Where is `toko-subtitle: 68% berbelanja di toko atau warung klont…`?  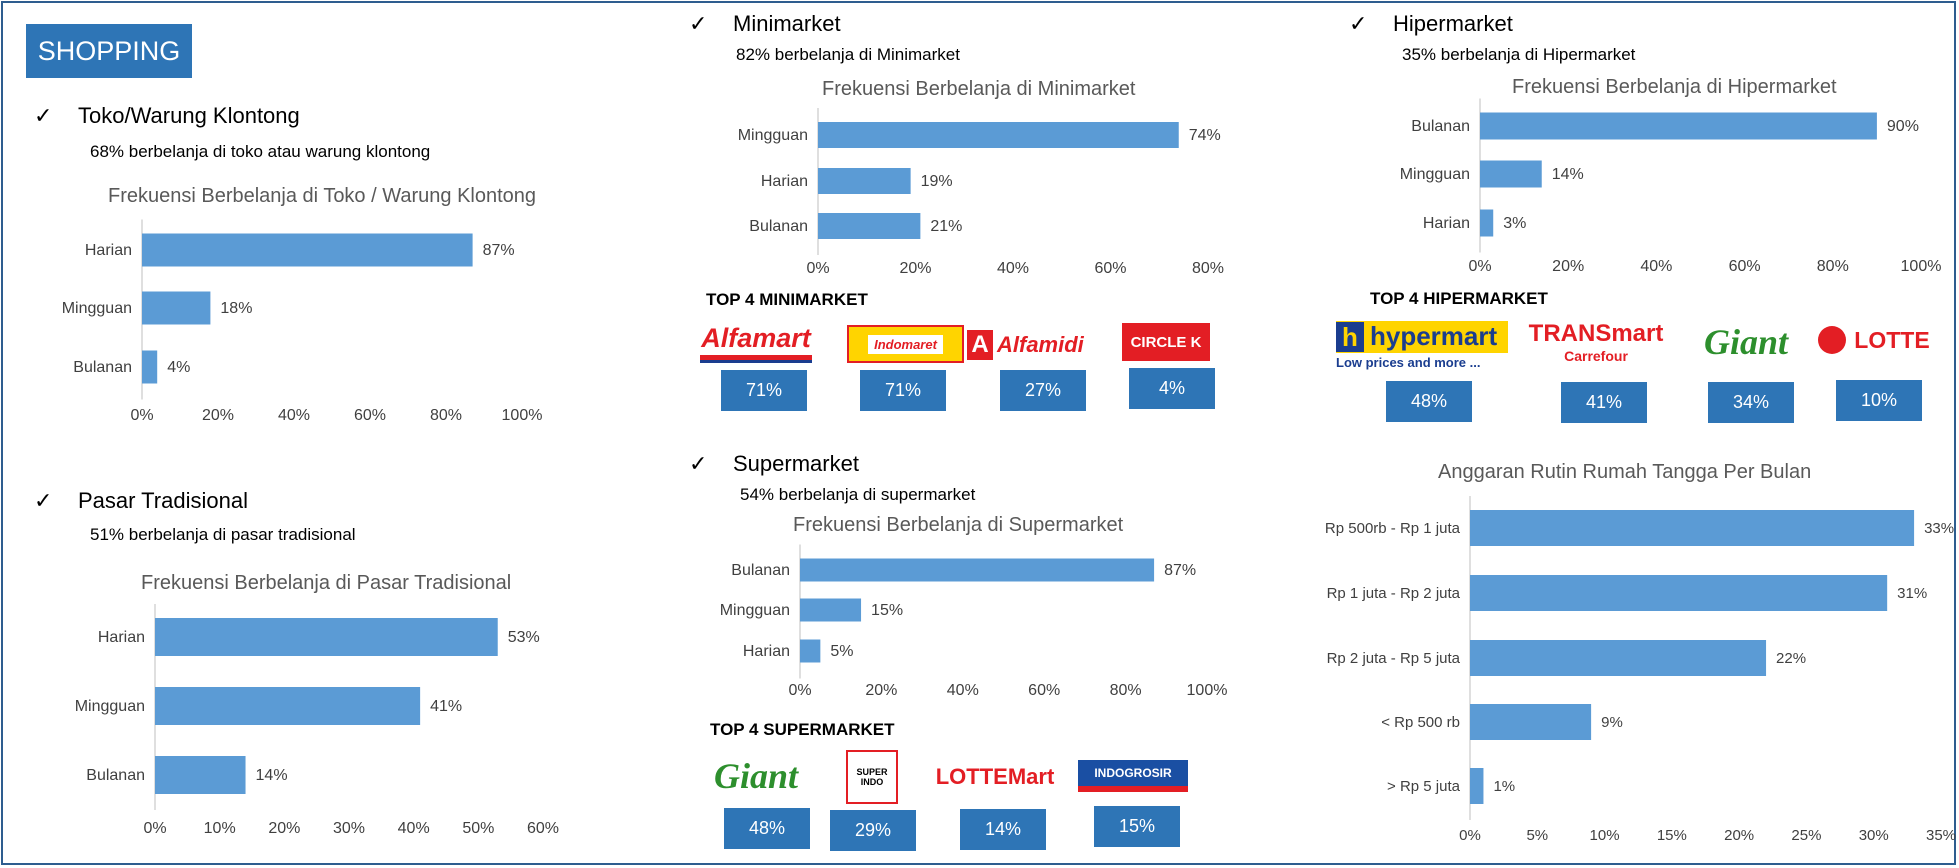
toko-subtitle: 68% berbelanja di toko atau warung klont… is located at coordinates (260, 151).